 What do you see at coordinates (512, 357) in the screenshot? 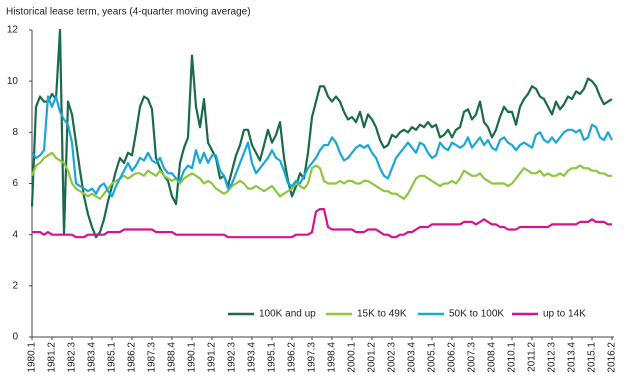
I see `x-tick-label: 2010.1` at bounding box center [512, 357].